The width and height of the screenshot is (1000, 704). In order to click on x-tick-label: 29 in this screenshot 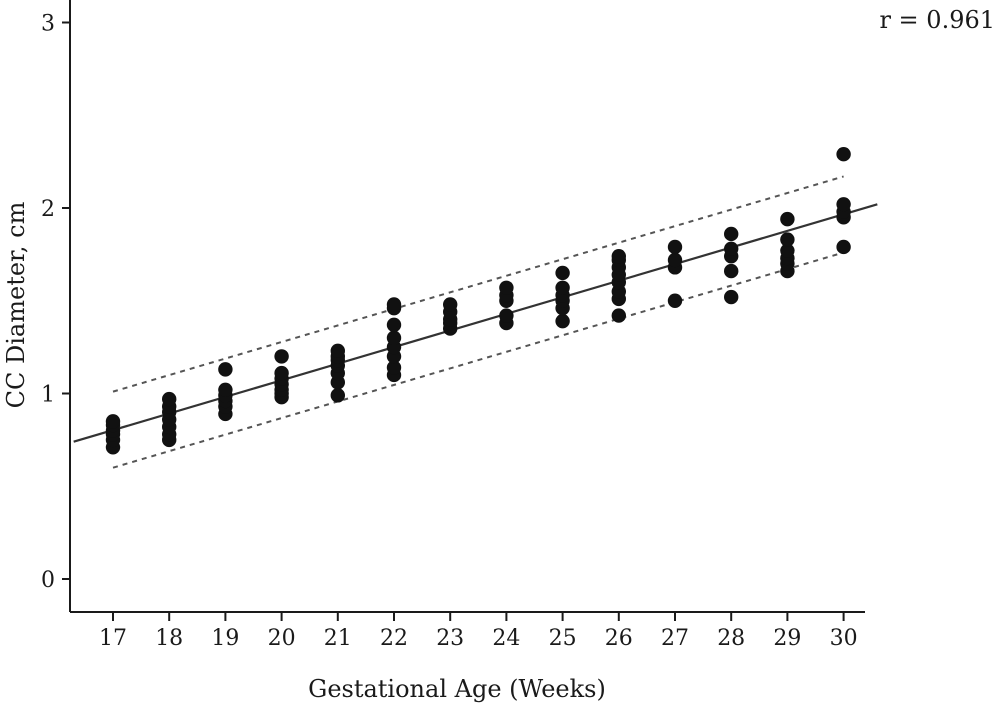, I will do `click(787, 638)`.